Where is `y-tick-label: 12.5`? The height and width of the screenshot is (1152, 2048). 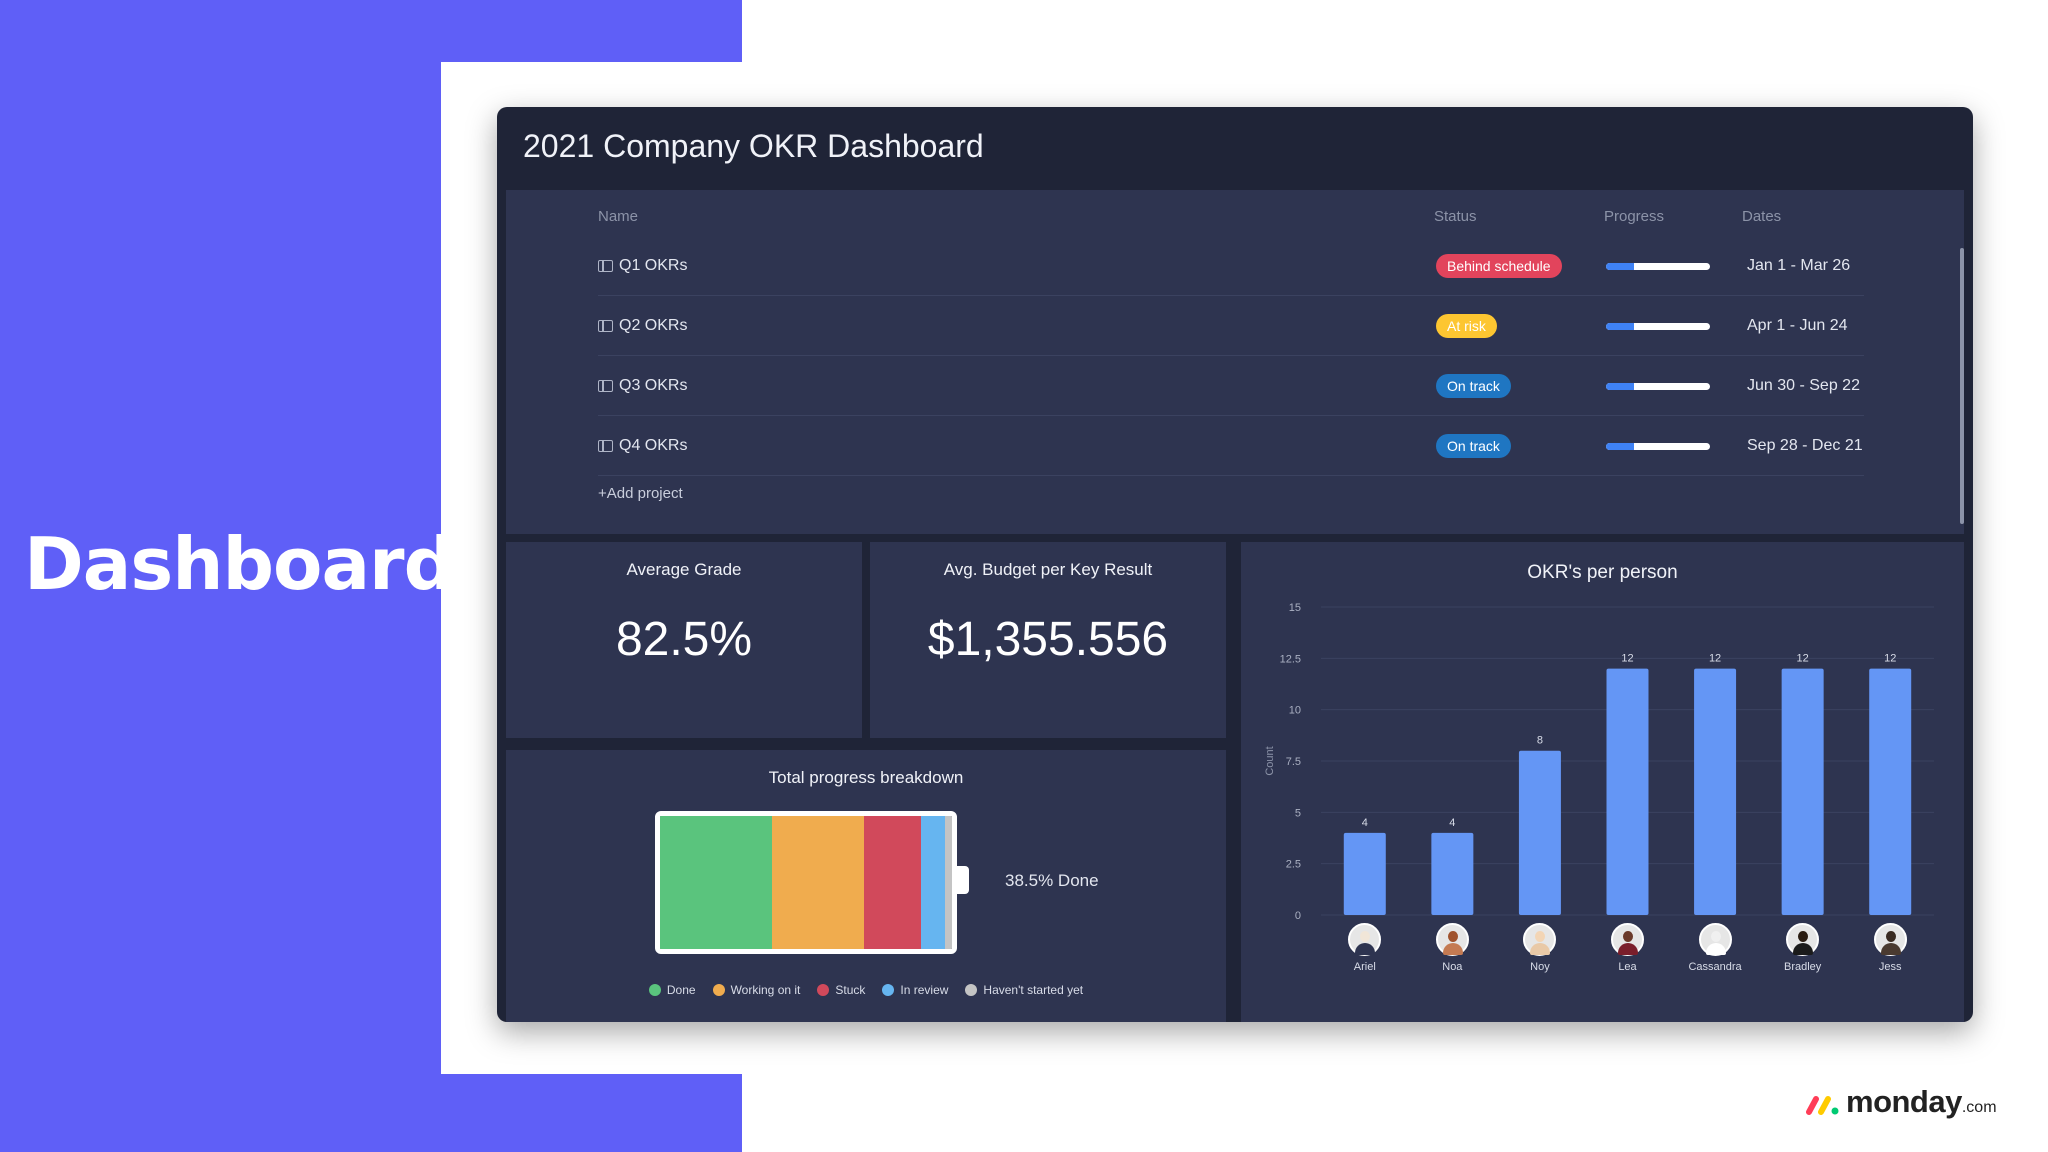 y-tick-label: 12.5 is located at coordinates (1290, 659).